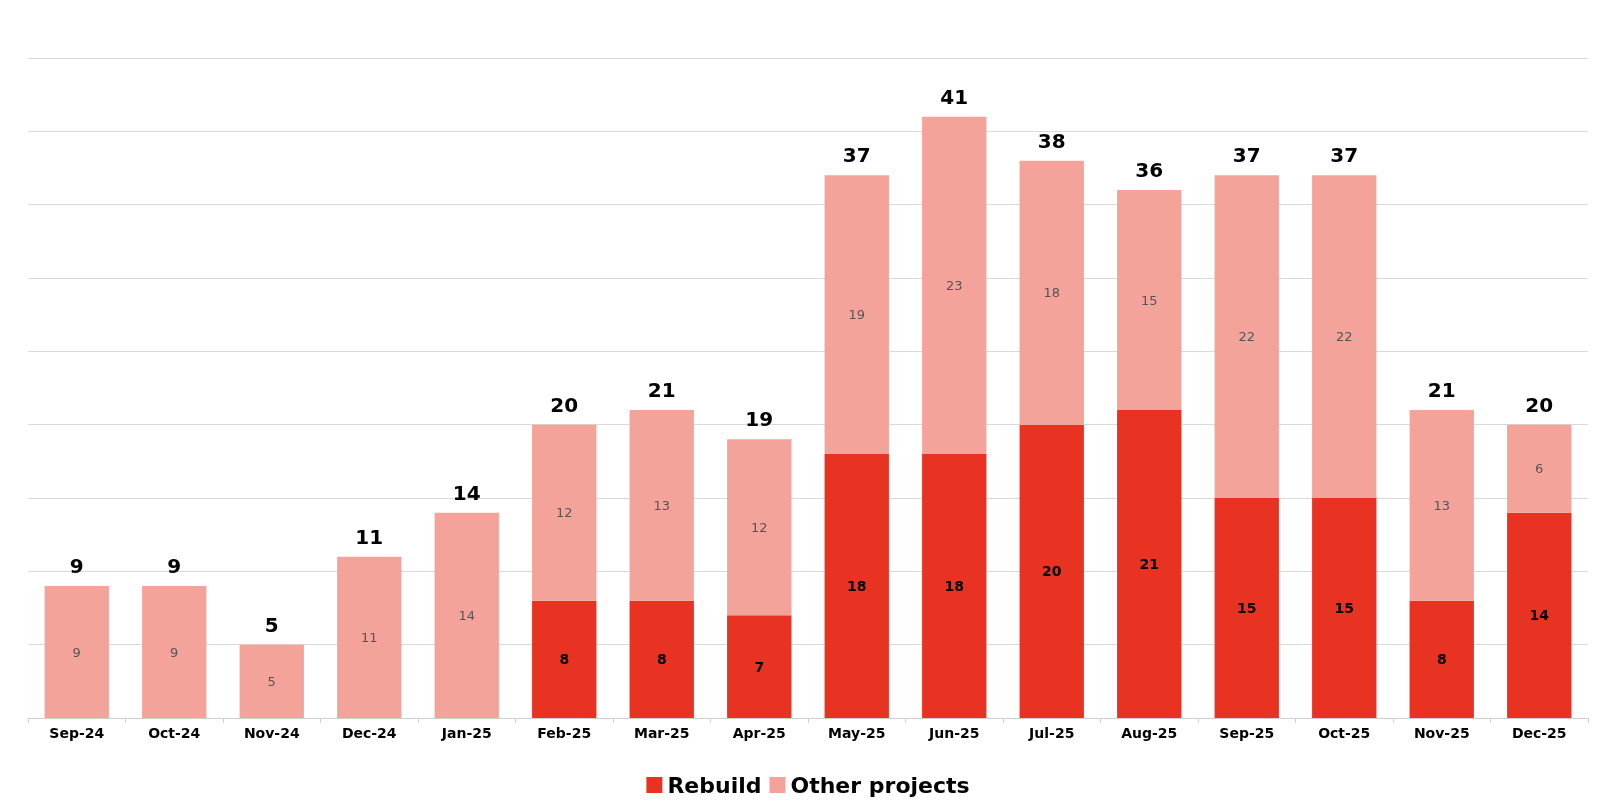  I want to click on total-label: 11, so click(369, 536).